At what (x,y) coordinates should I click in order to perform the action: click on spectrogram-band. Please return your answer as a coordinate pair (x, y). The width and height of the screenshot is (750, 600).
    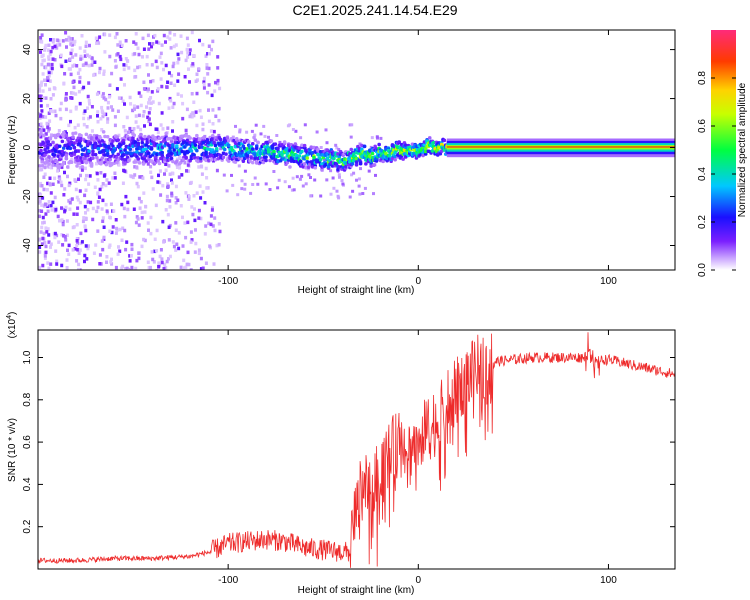
    Looking at the image, I should click on (560, 153).